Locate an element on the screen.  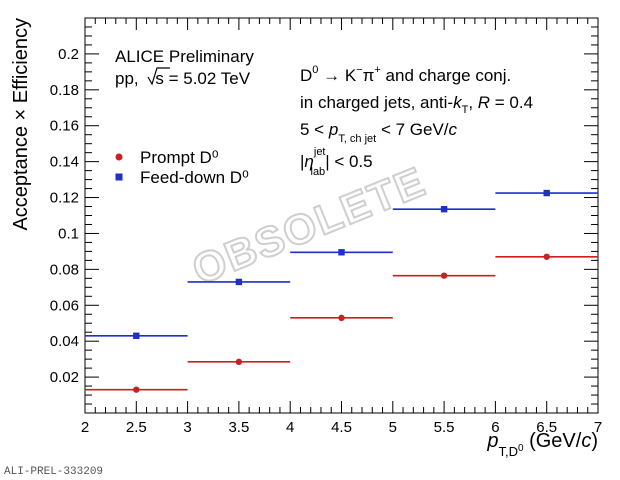
x-tick-label: 2 is located at coordinates (85, 427).